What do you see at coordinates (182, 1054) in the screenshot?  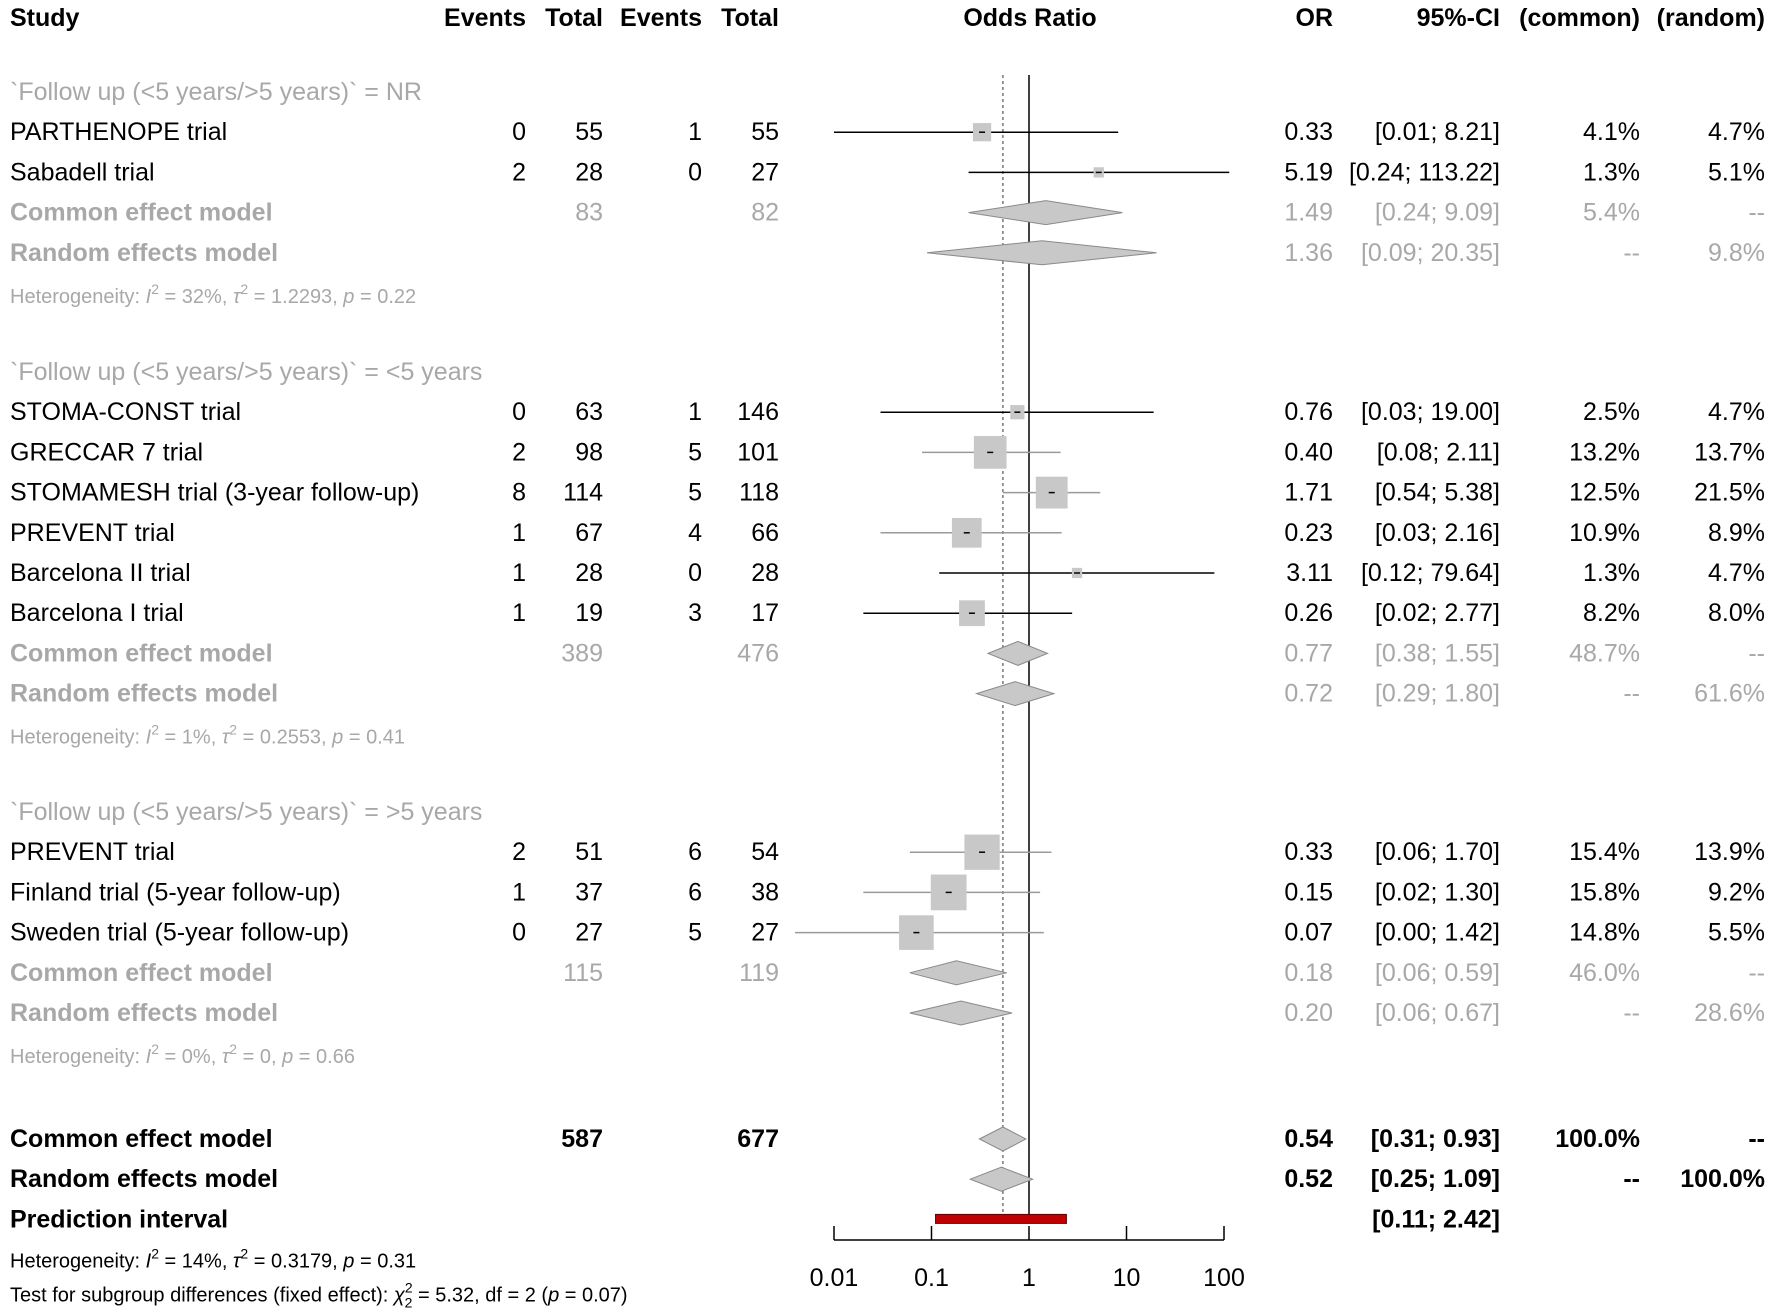 I see `heterogeneity-text: Heterogeneity: I2 = 0%, τ2 = 0, p = 0.66` at bounding box center [182, 1054].